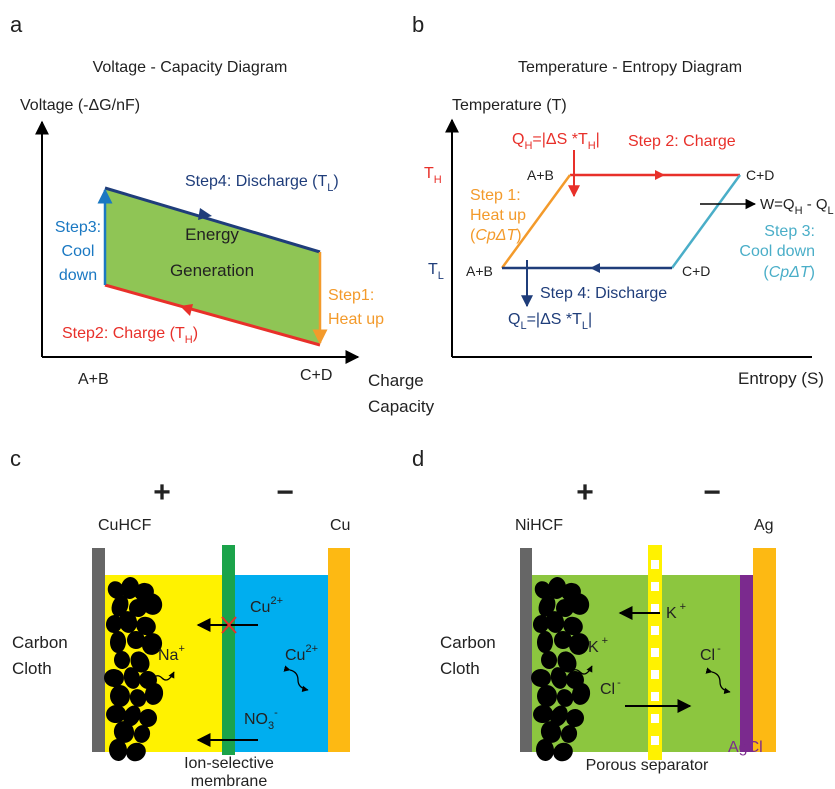  What do you see at coordinates (260, 607) in the screenshot?
I see `text-part: Cu` at bounding box center [260, 607].